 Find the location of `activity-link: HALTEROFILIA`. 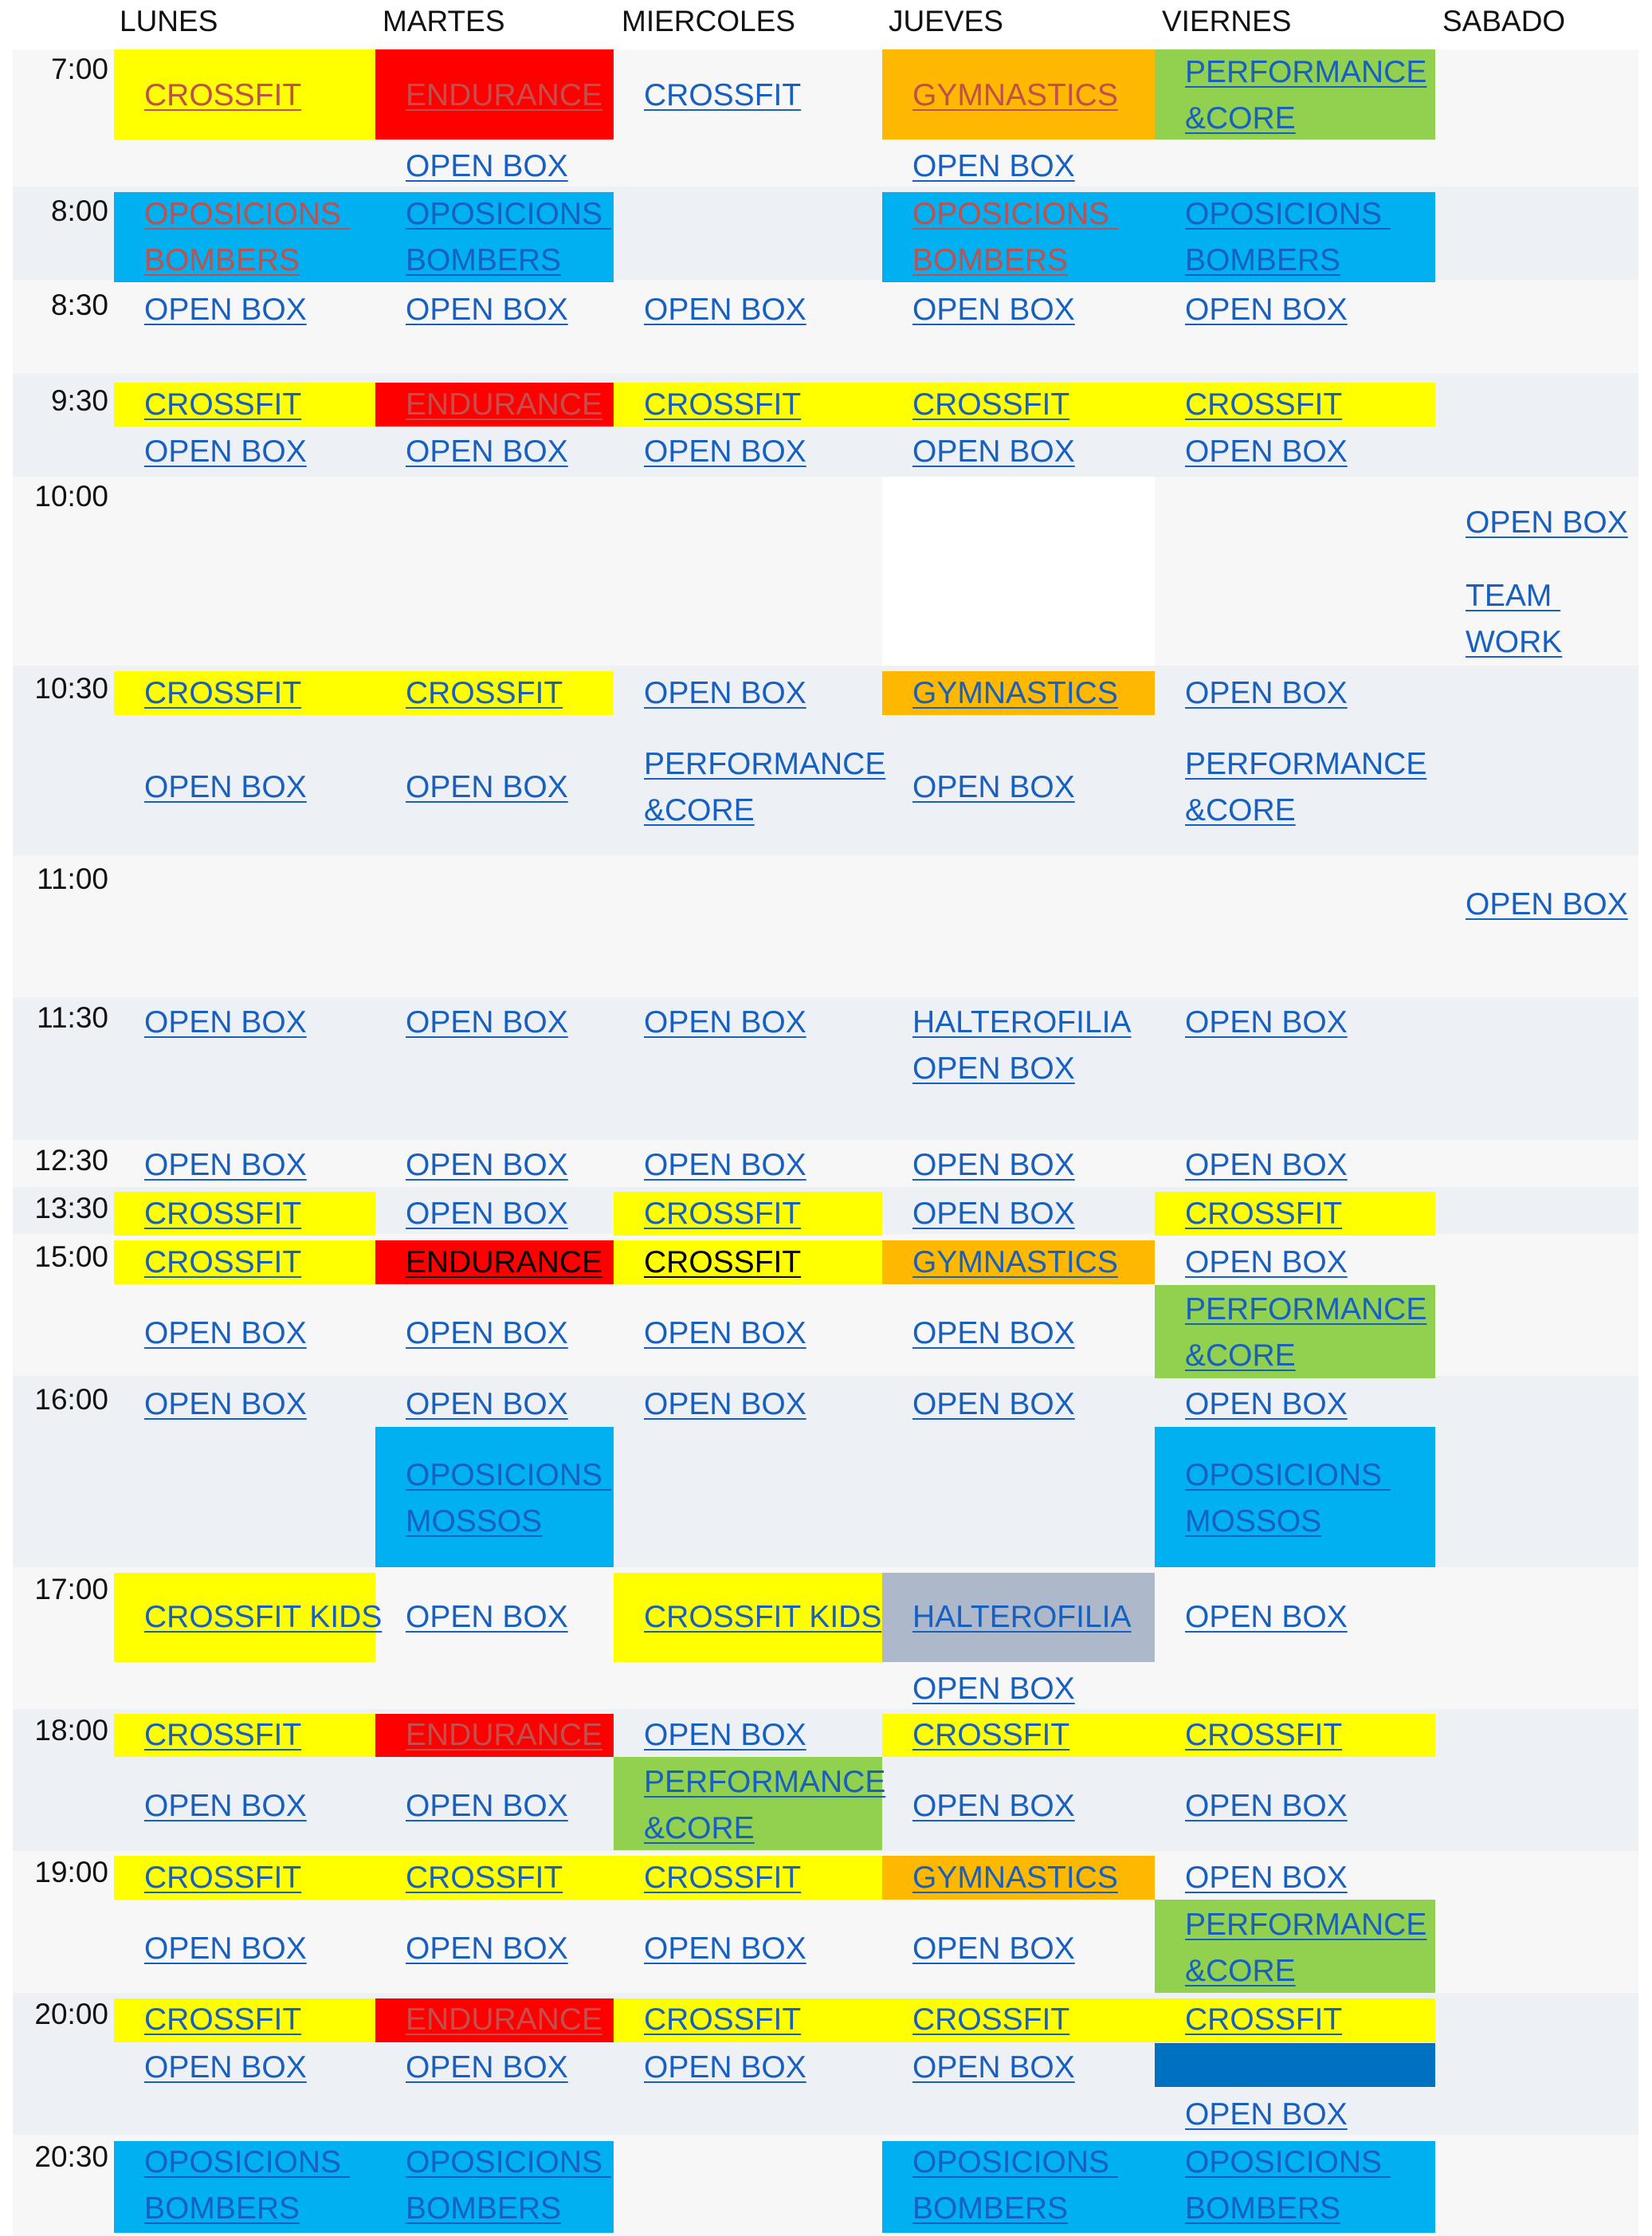

activity-link: HALTEROFILIA is located at coordinates (1022, 1617).